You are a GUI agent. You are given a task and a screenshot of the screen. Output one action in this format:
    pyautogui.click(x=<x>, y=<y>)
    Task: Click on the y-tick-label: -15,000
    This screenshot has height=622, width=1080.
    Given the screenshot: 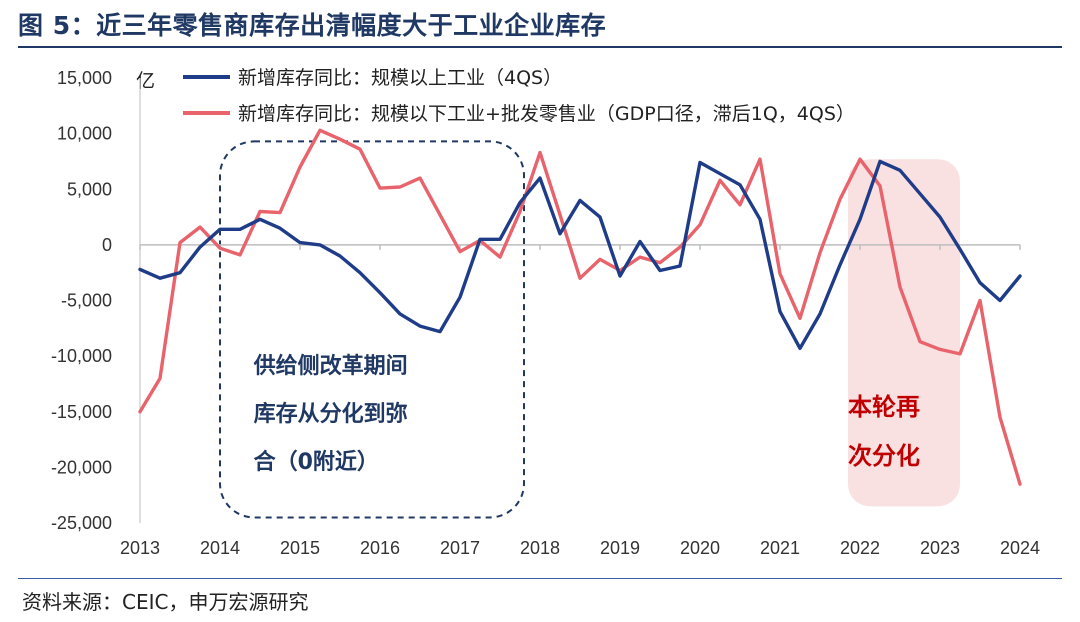 What is the action you would take?
    pyautogui.click(x=81, y=412)
    